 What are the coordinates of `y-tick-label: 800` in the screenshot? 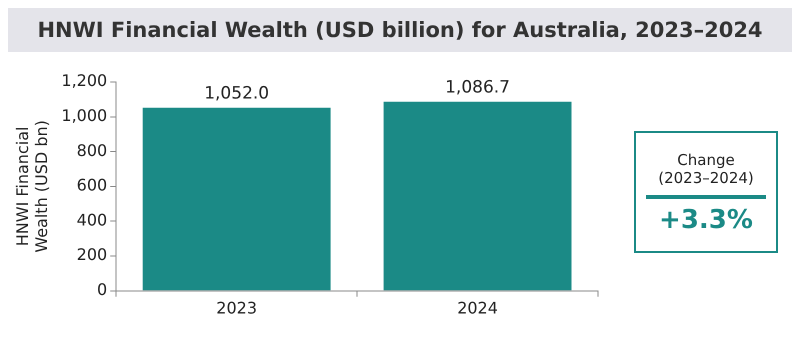 It's located at (92, 150).